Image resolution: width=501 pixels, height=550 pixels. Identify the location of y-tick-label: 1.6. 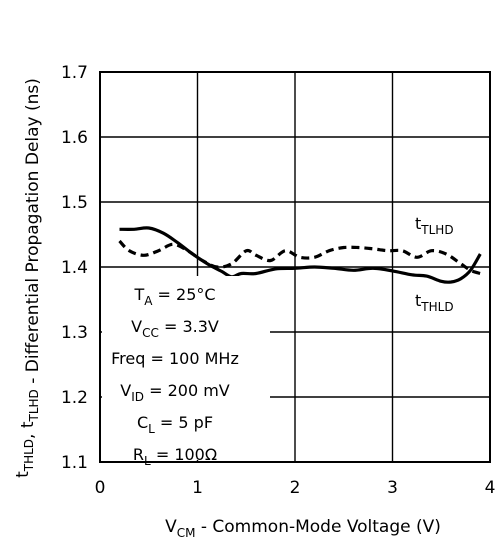
(74, 138).